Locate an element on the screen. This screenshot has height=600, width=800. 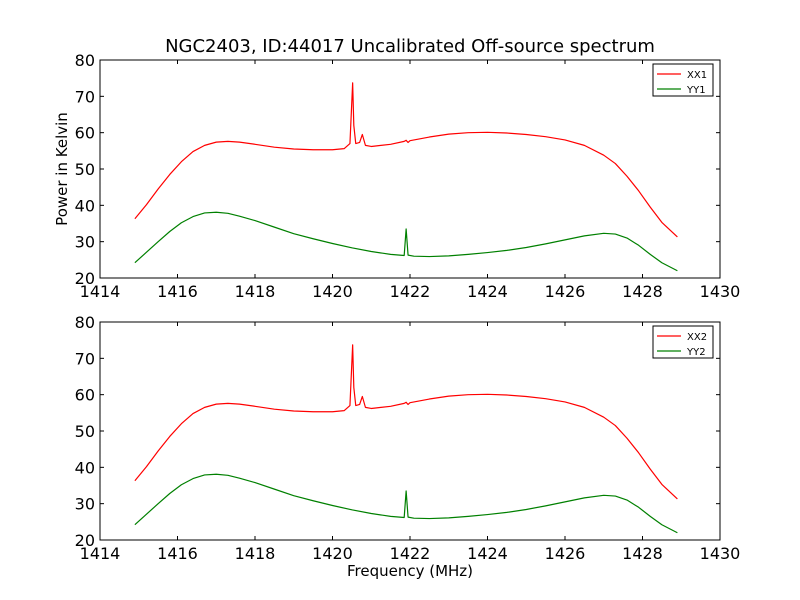
series-line-yy1 is located at coordinates (406, 241).